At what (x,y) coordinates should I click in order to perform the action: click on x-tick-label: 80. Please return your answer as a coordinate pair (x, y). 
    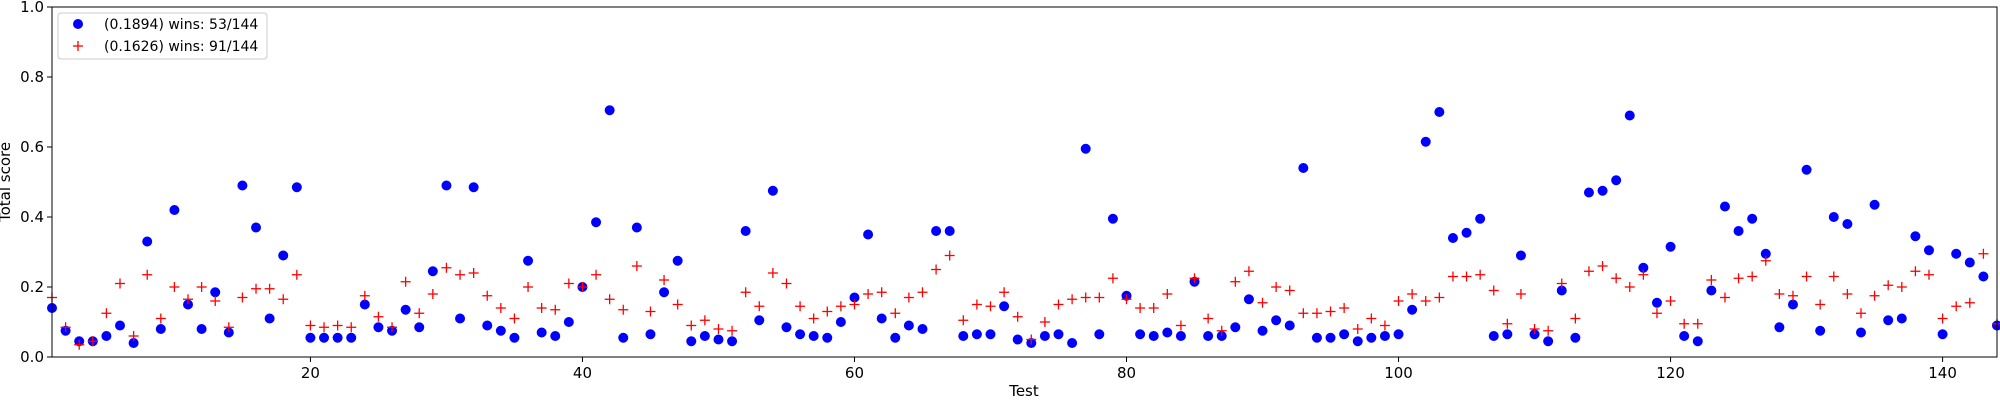
    Looking at the image, I should click on (1126, 373).